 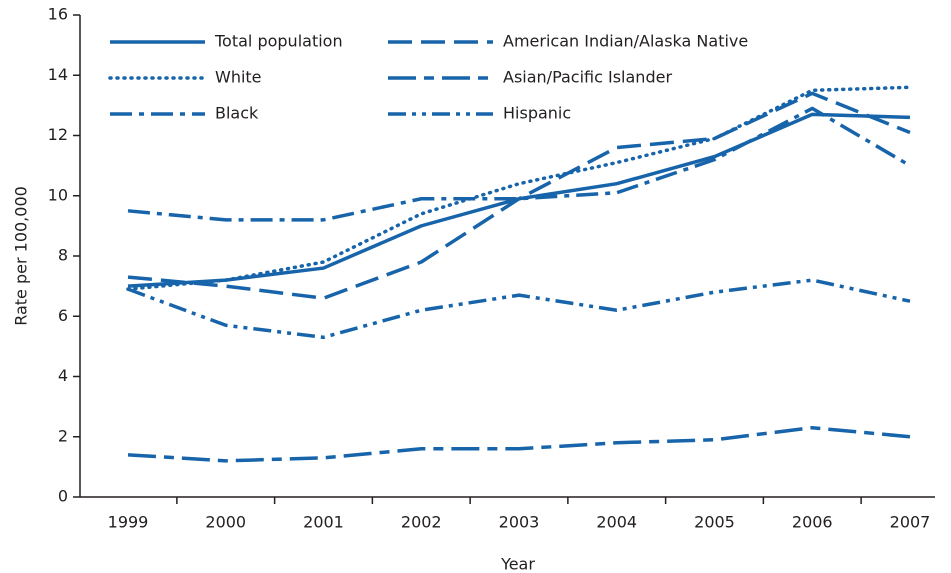 What do you see at coordinates (63, 315) in the screenshot?
I see `y-tick-label: 6` at bounding box center [63, 315].